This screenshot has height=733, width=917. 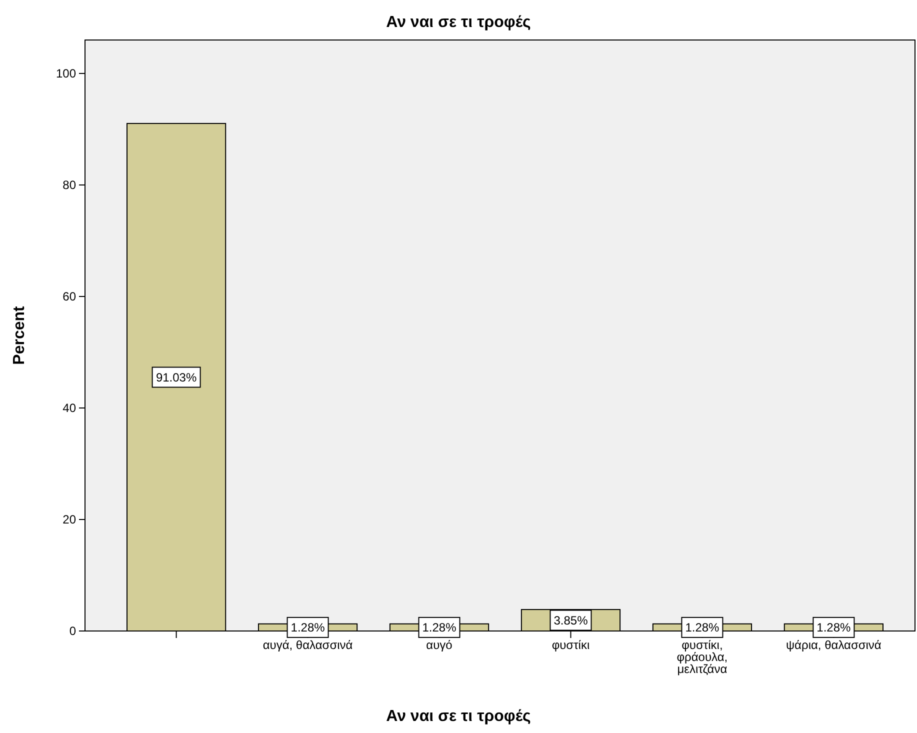 I want to click on x-tick-label: φυστίκι, φράουλα, μελιτζάνα, so click(x=702, y=657).